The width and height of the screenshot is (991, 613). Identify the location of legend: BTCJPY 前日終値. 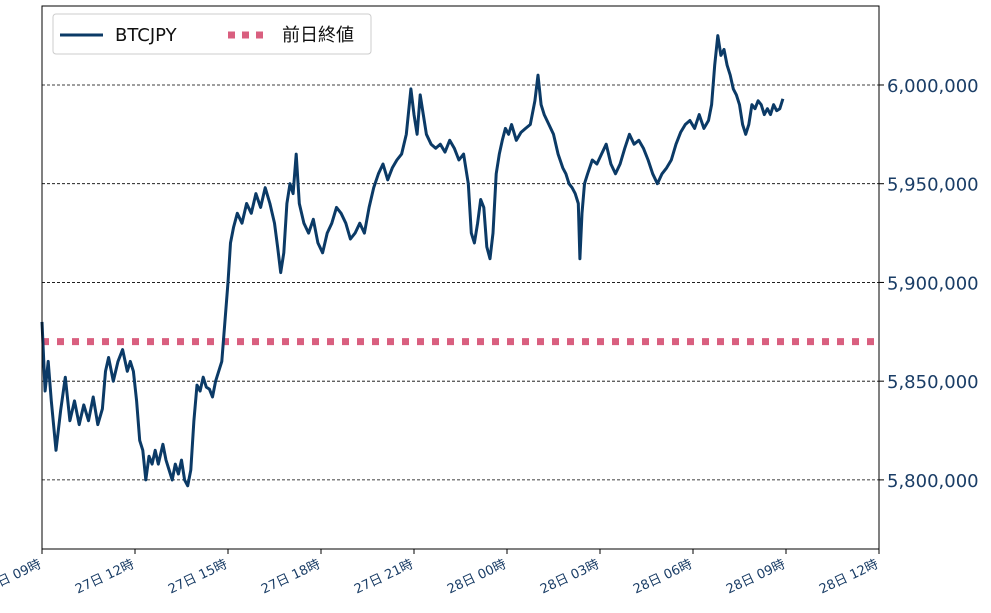
(212, 34).